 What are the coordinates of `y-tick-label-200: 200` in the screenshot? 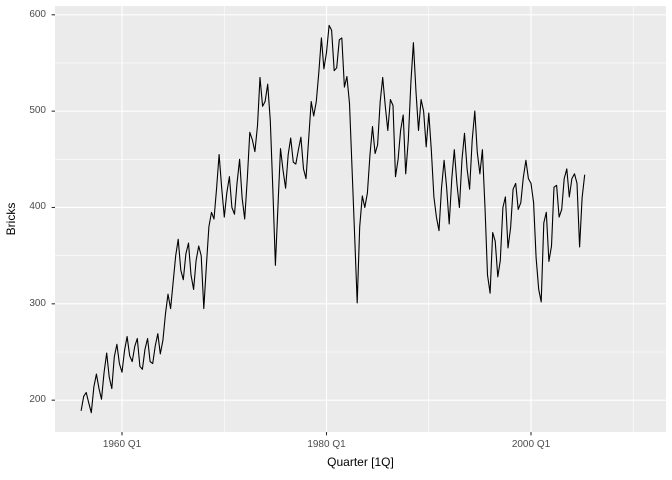 It's located at (37, 400).